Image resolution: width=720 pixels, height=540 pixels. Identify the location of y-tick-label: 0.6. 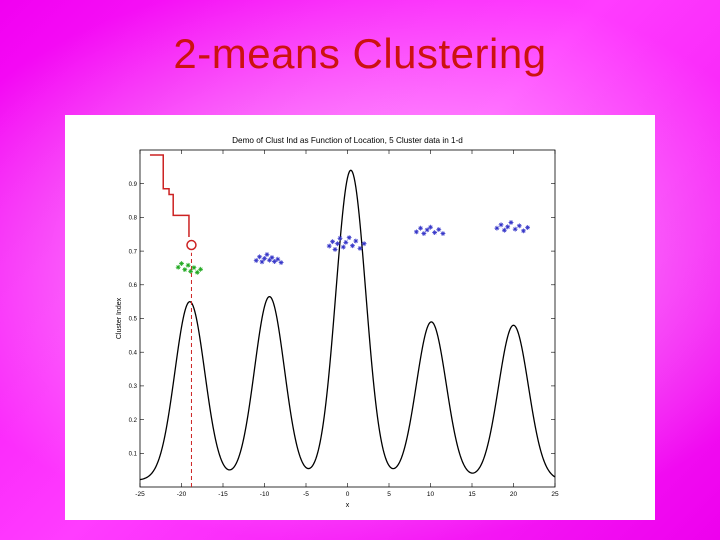
(133, 286).